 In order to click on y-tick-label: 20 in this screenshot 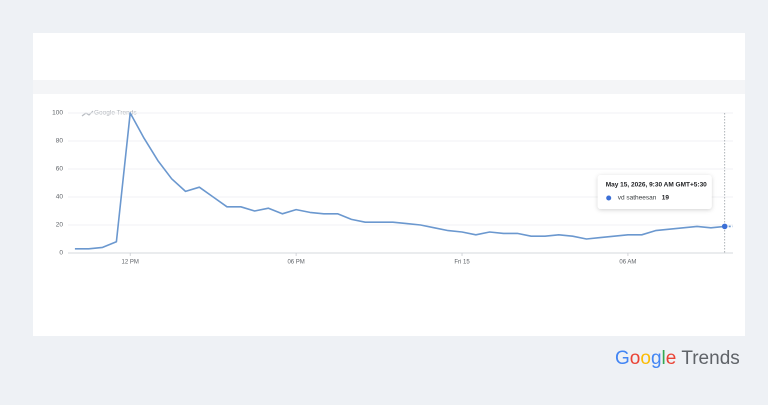, I will do `click(60, 225)`.